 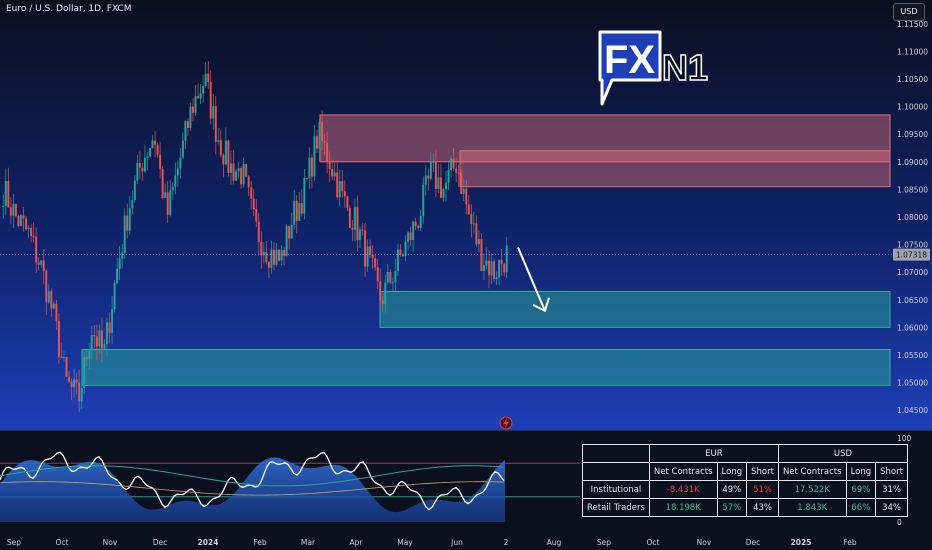 What do you see at coordinates (260, 542) in the screenshot?
I see `time-tick-label: Feb` at bounding box center [260, 542].